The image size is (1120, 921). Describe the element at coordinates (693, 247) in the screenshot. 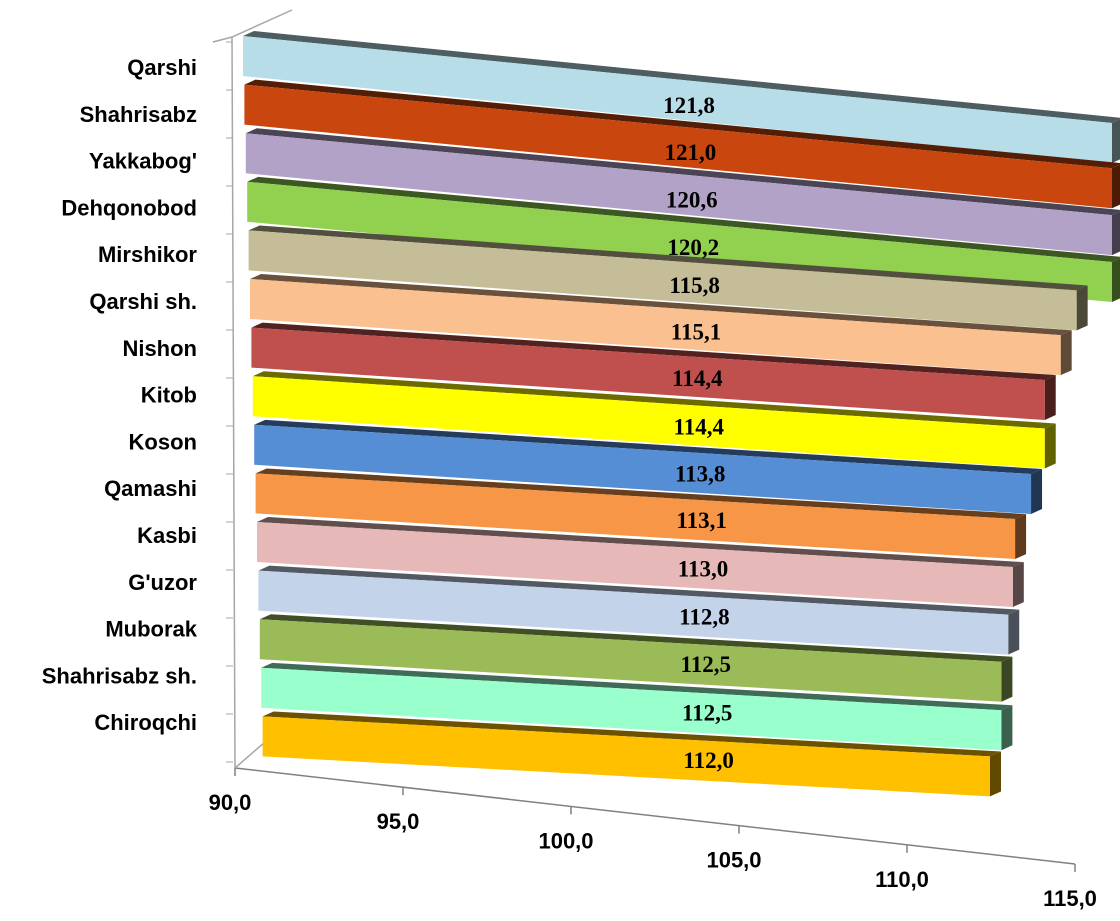

I see `data-label: 120,2` at that location.